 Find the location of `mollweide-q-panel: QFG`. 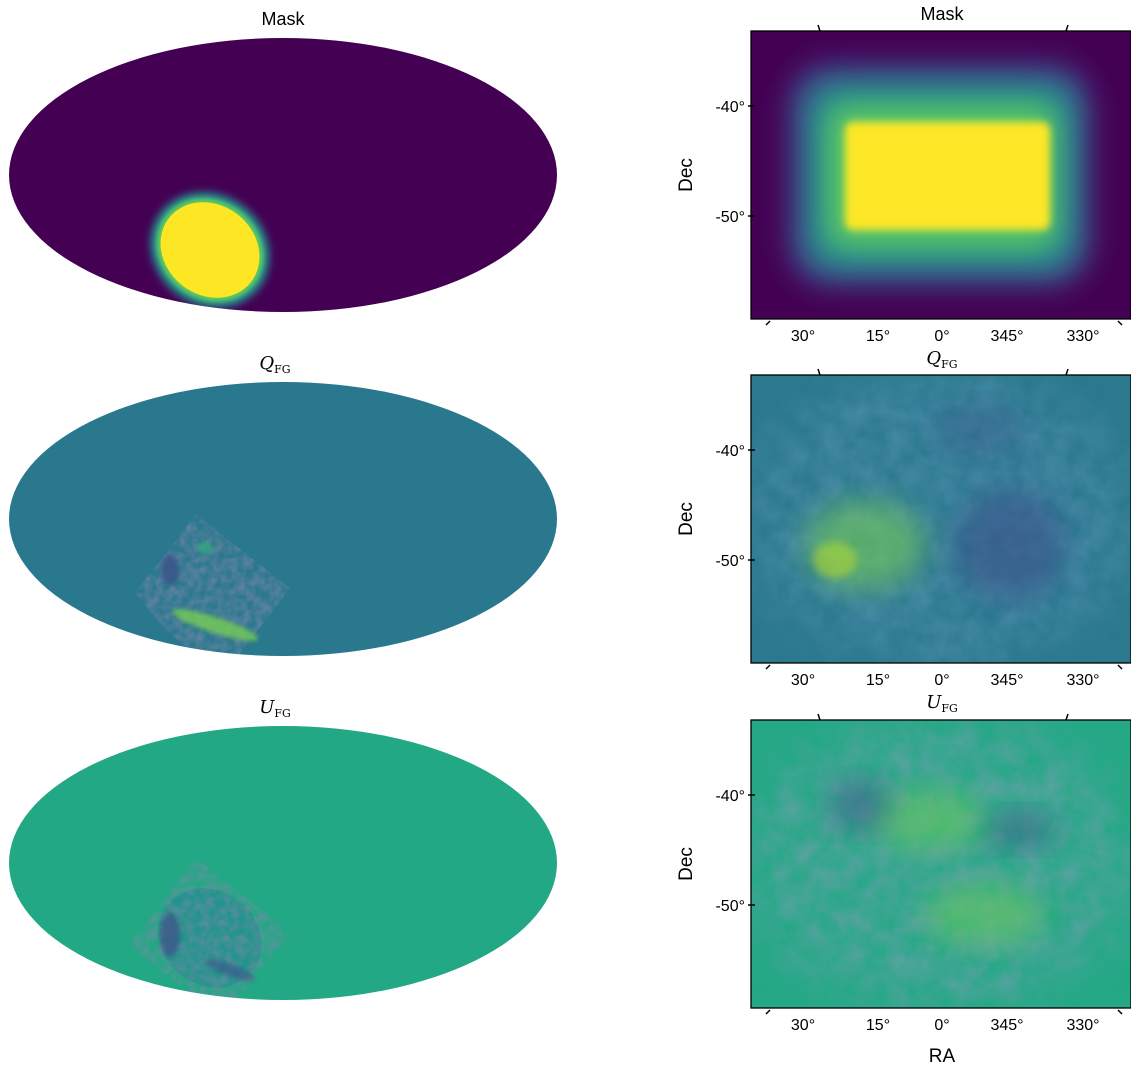

mollweide-q-panel: QFG is located at coordinates (283, 504).